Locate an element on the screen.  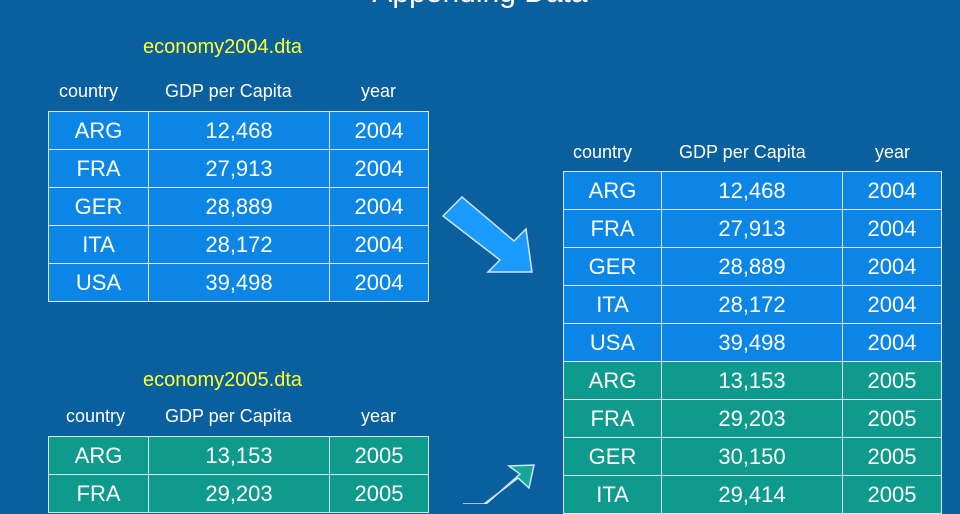
header-country-2004: country is located at coordinates (89, 91).